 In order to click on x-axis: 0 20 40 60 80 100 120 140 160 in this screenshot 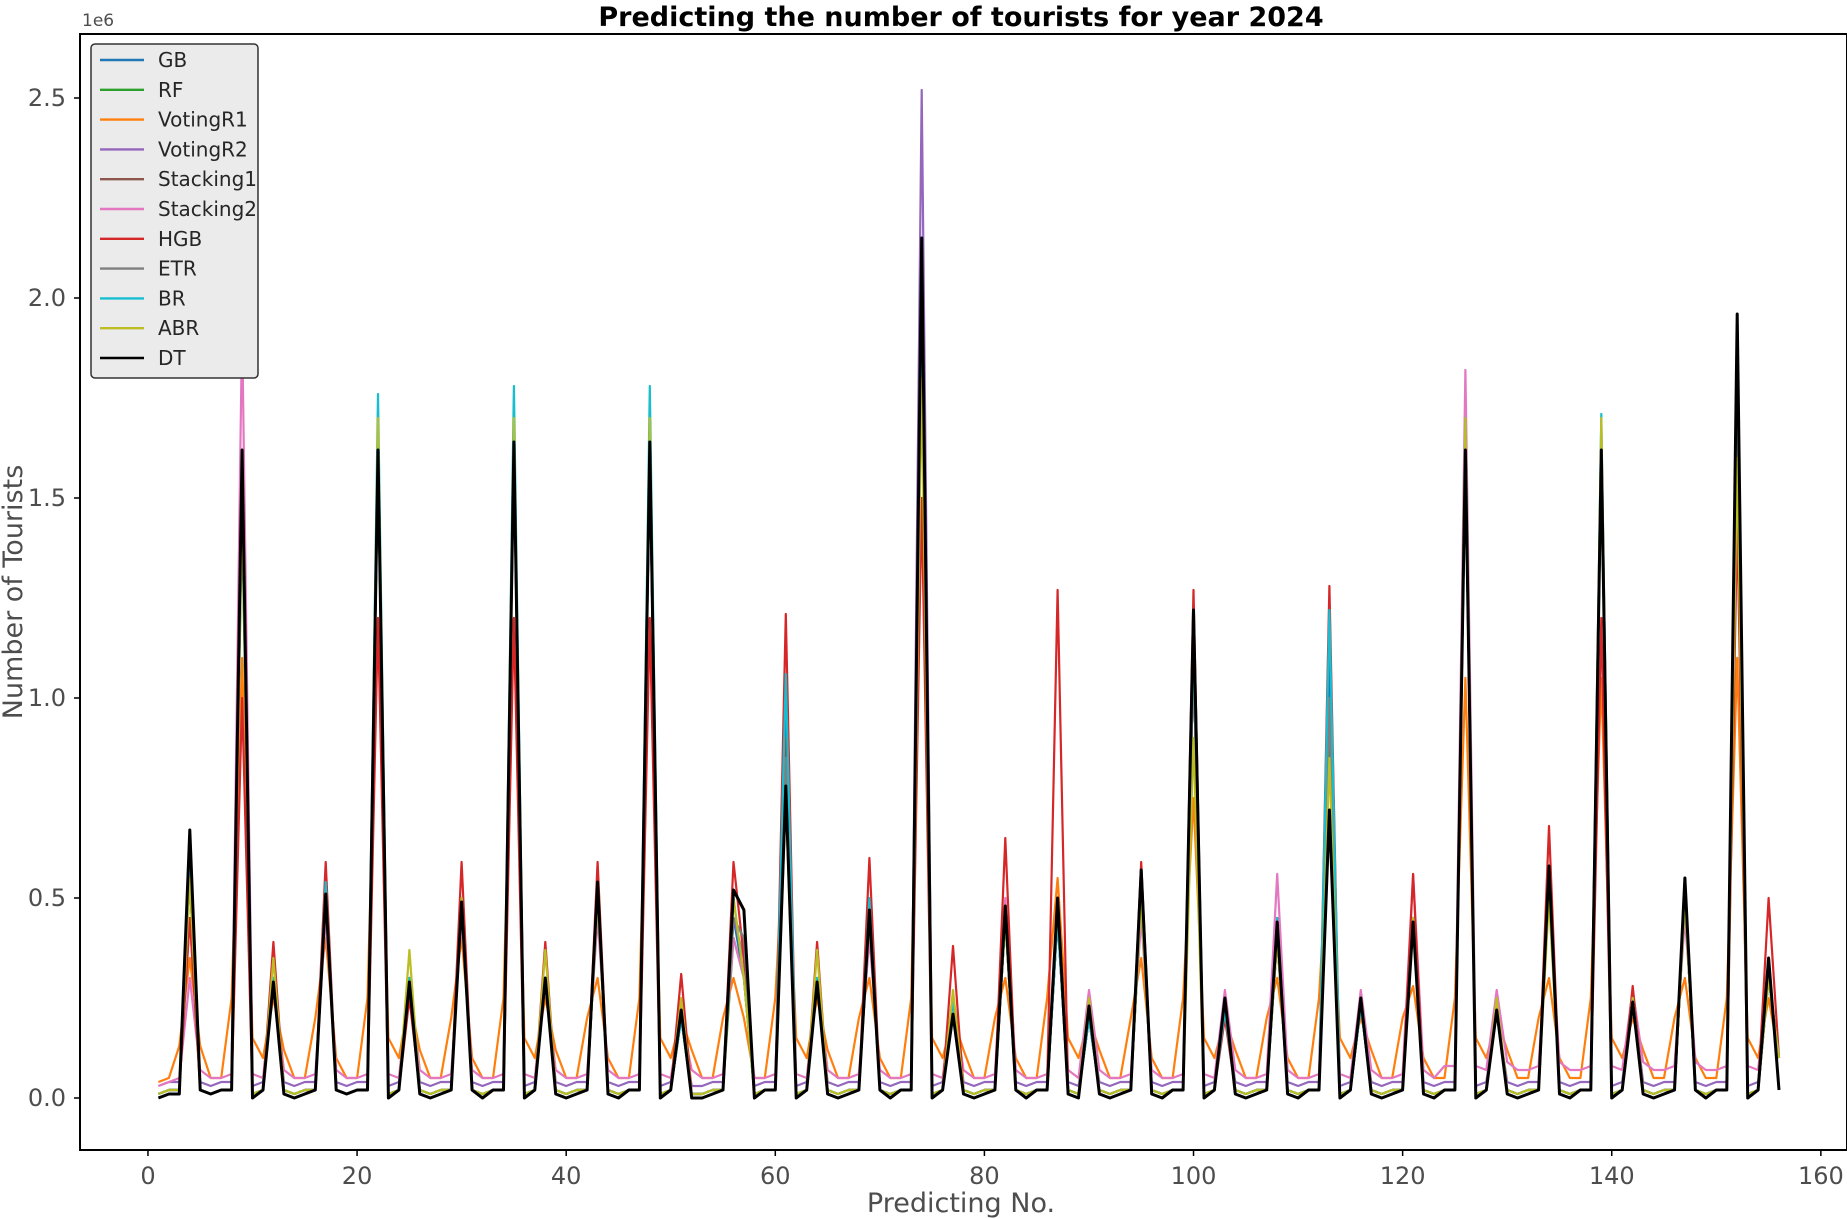, I will do `click(992, 1170)`.